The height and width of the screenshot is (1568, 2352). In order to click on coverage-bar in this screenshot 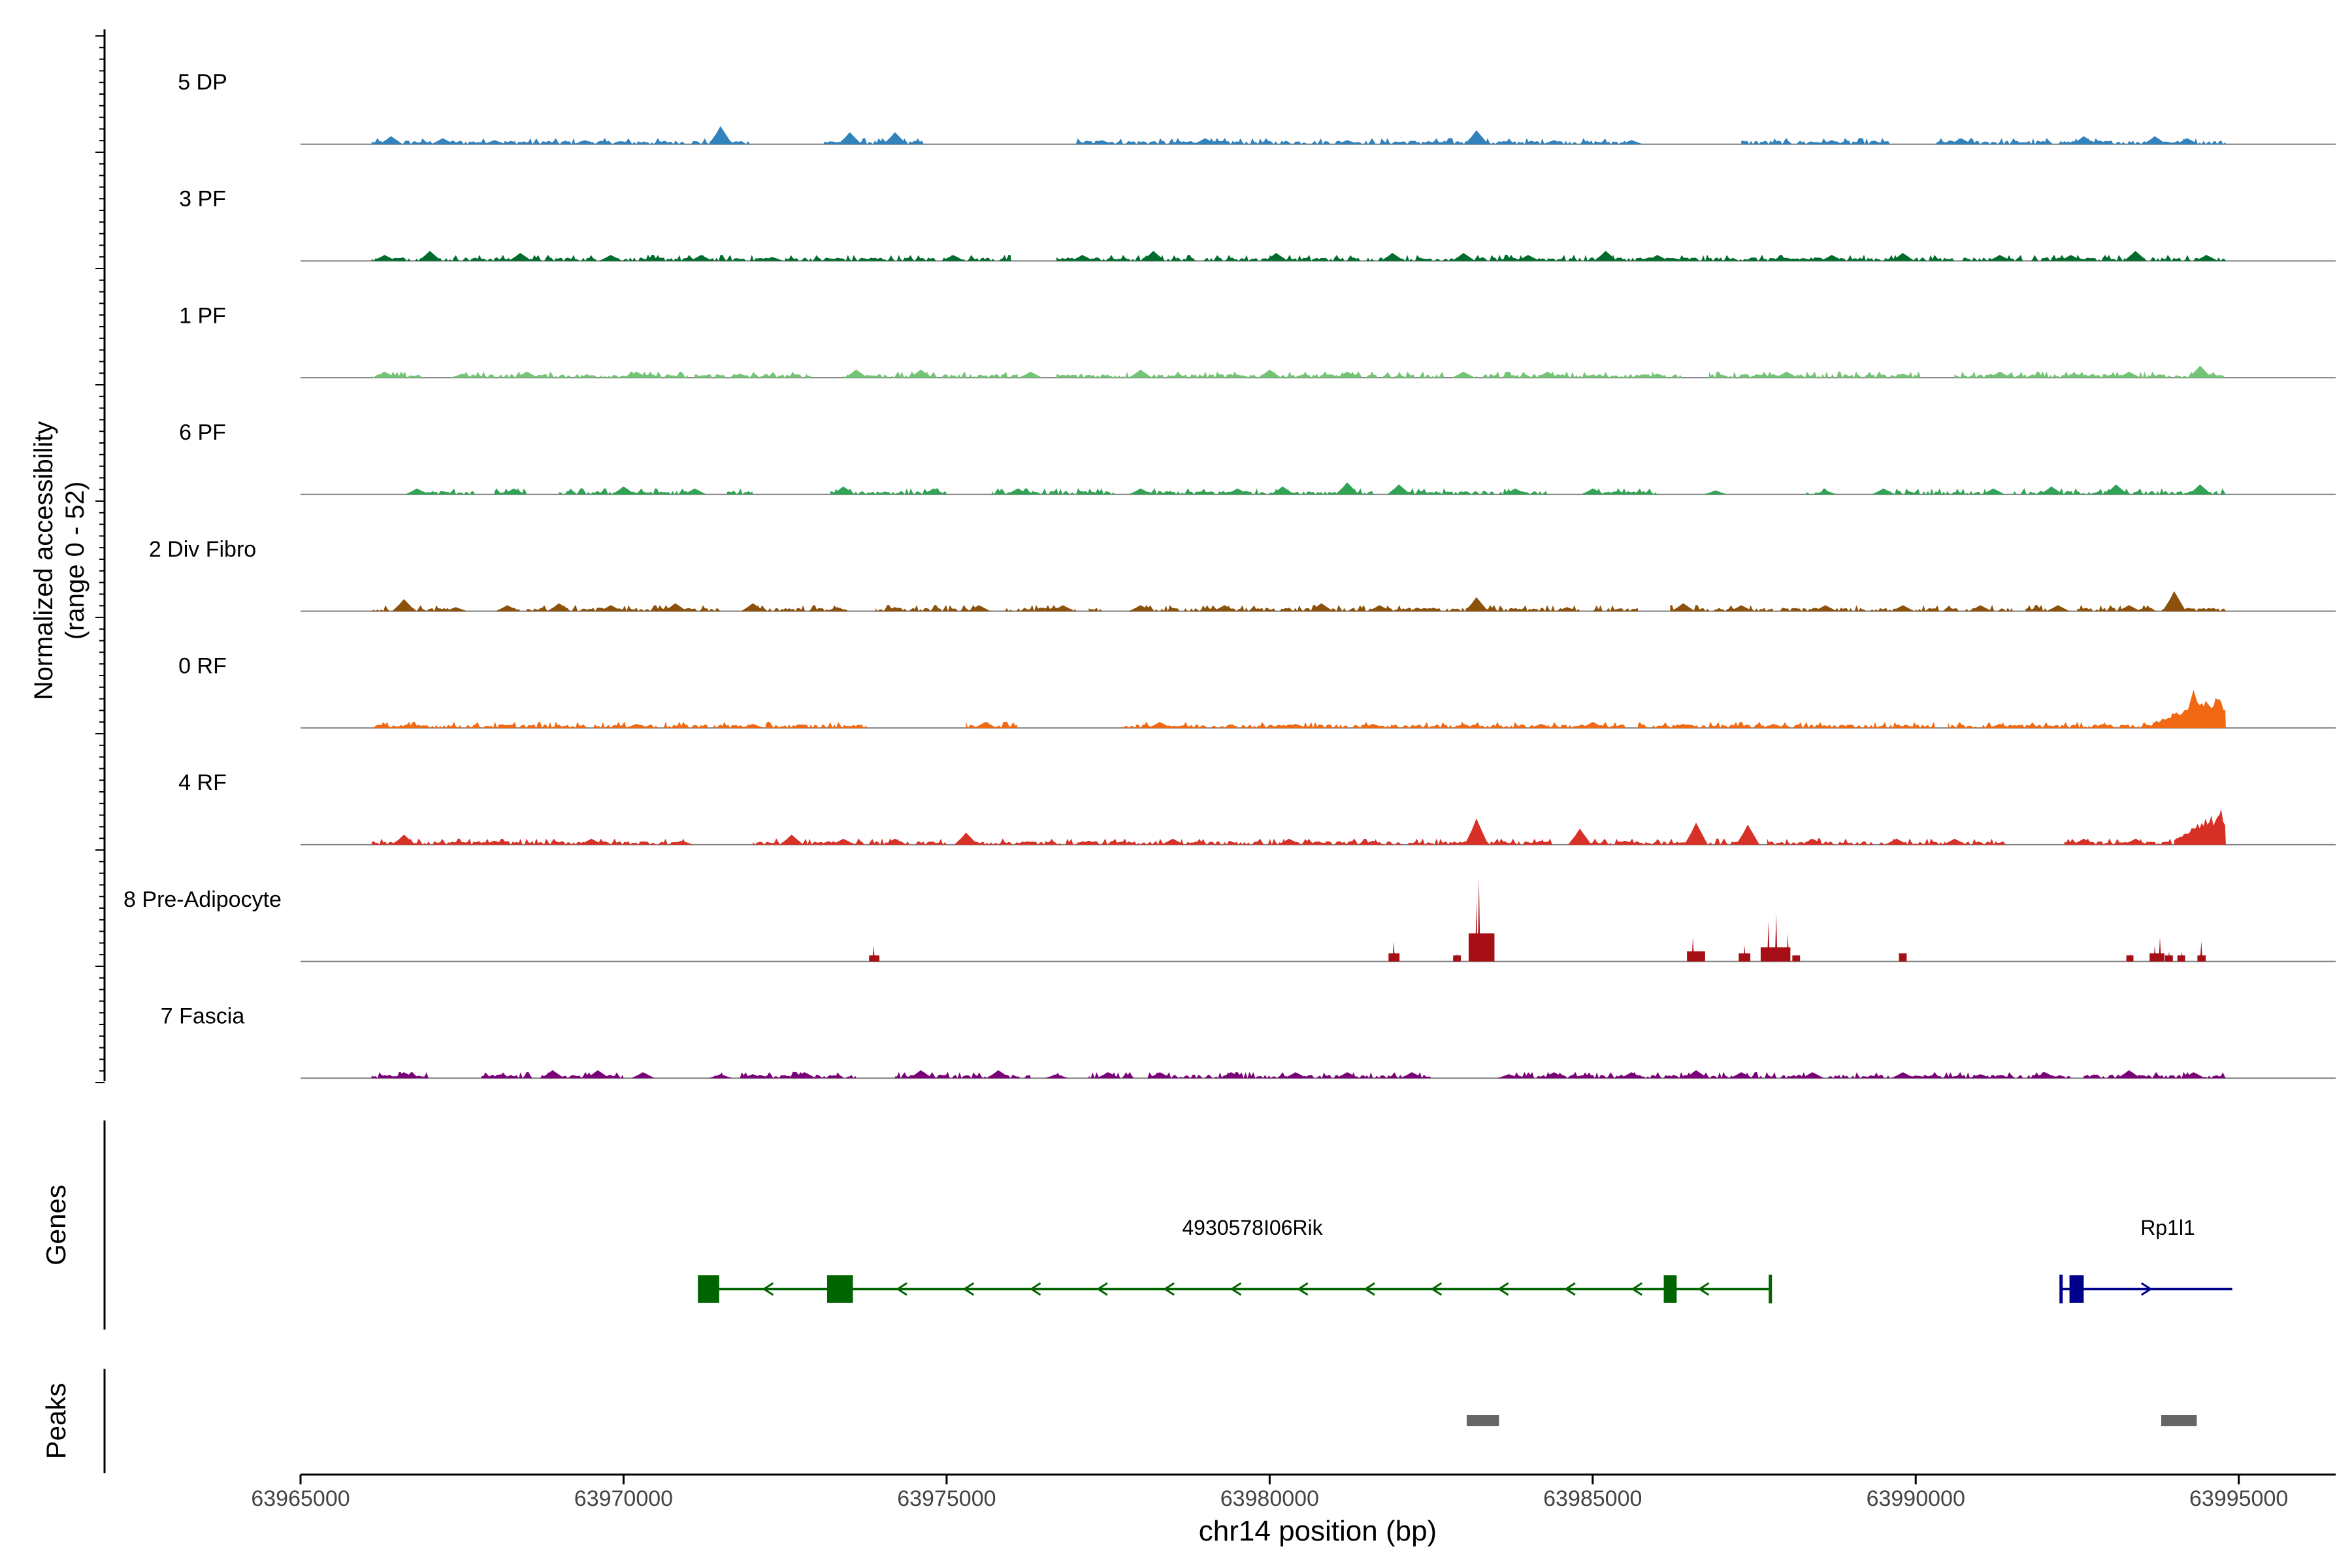, I will do `click(1796, 958)`.